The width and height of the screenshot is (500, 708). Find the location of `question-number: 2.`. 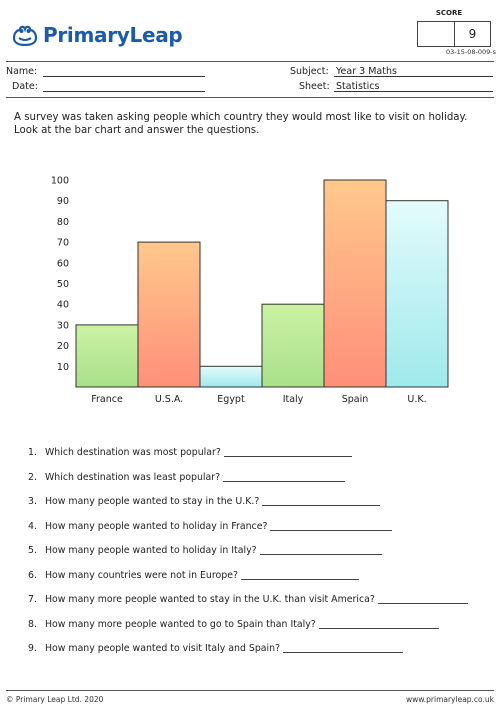

question-number: 2. is located at coordinates (32, 477).